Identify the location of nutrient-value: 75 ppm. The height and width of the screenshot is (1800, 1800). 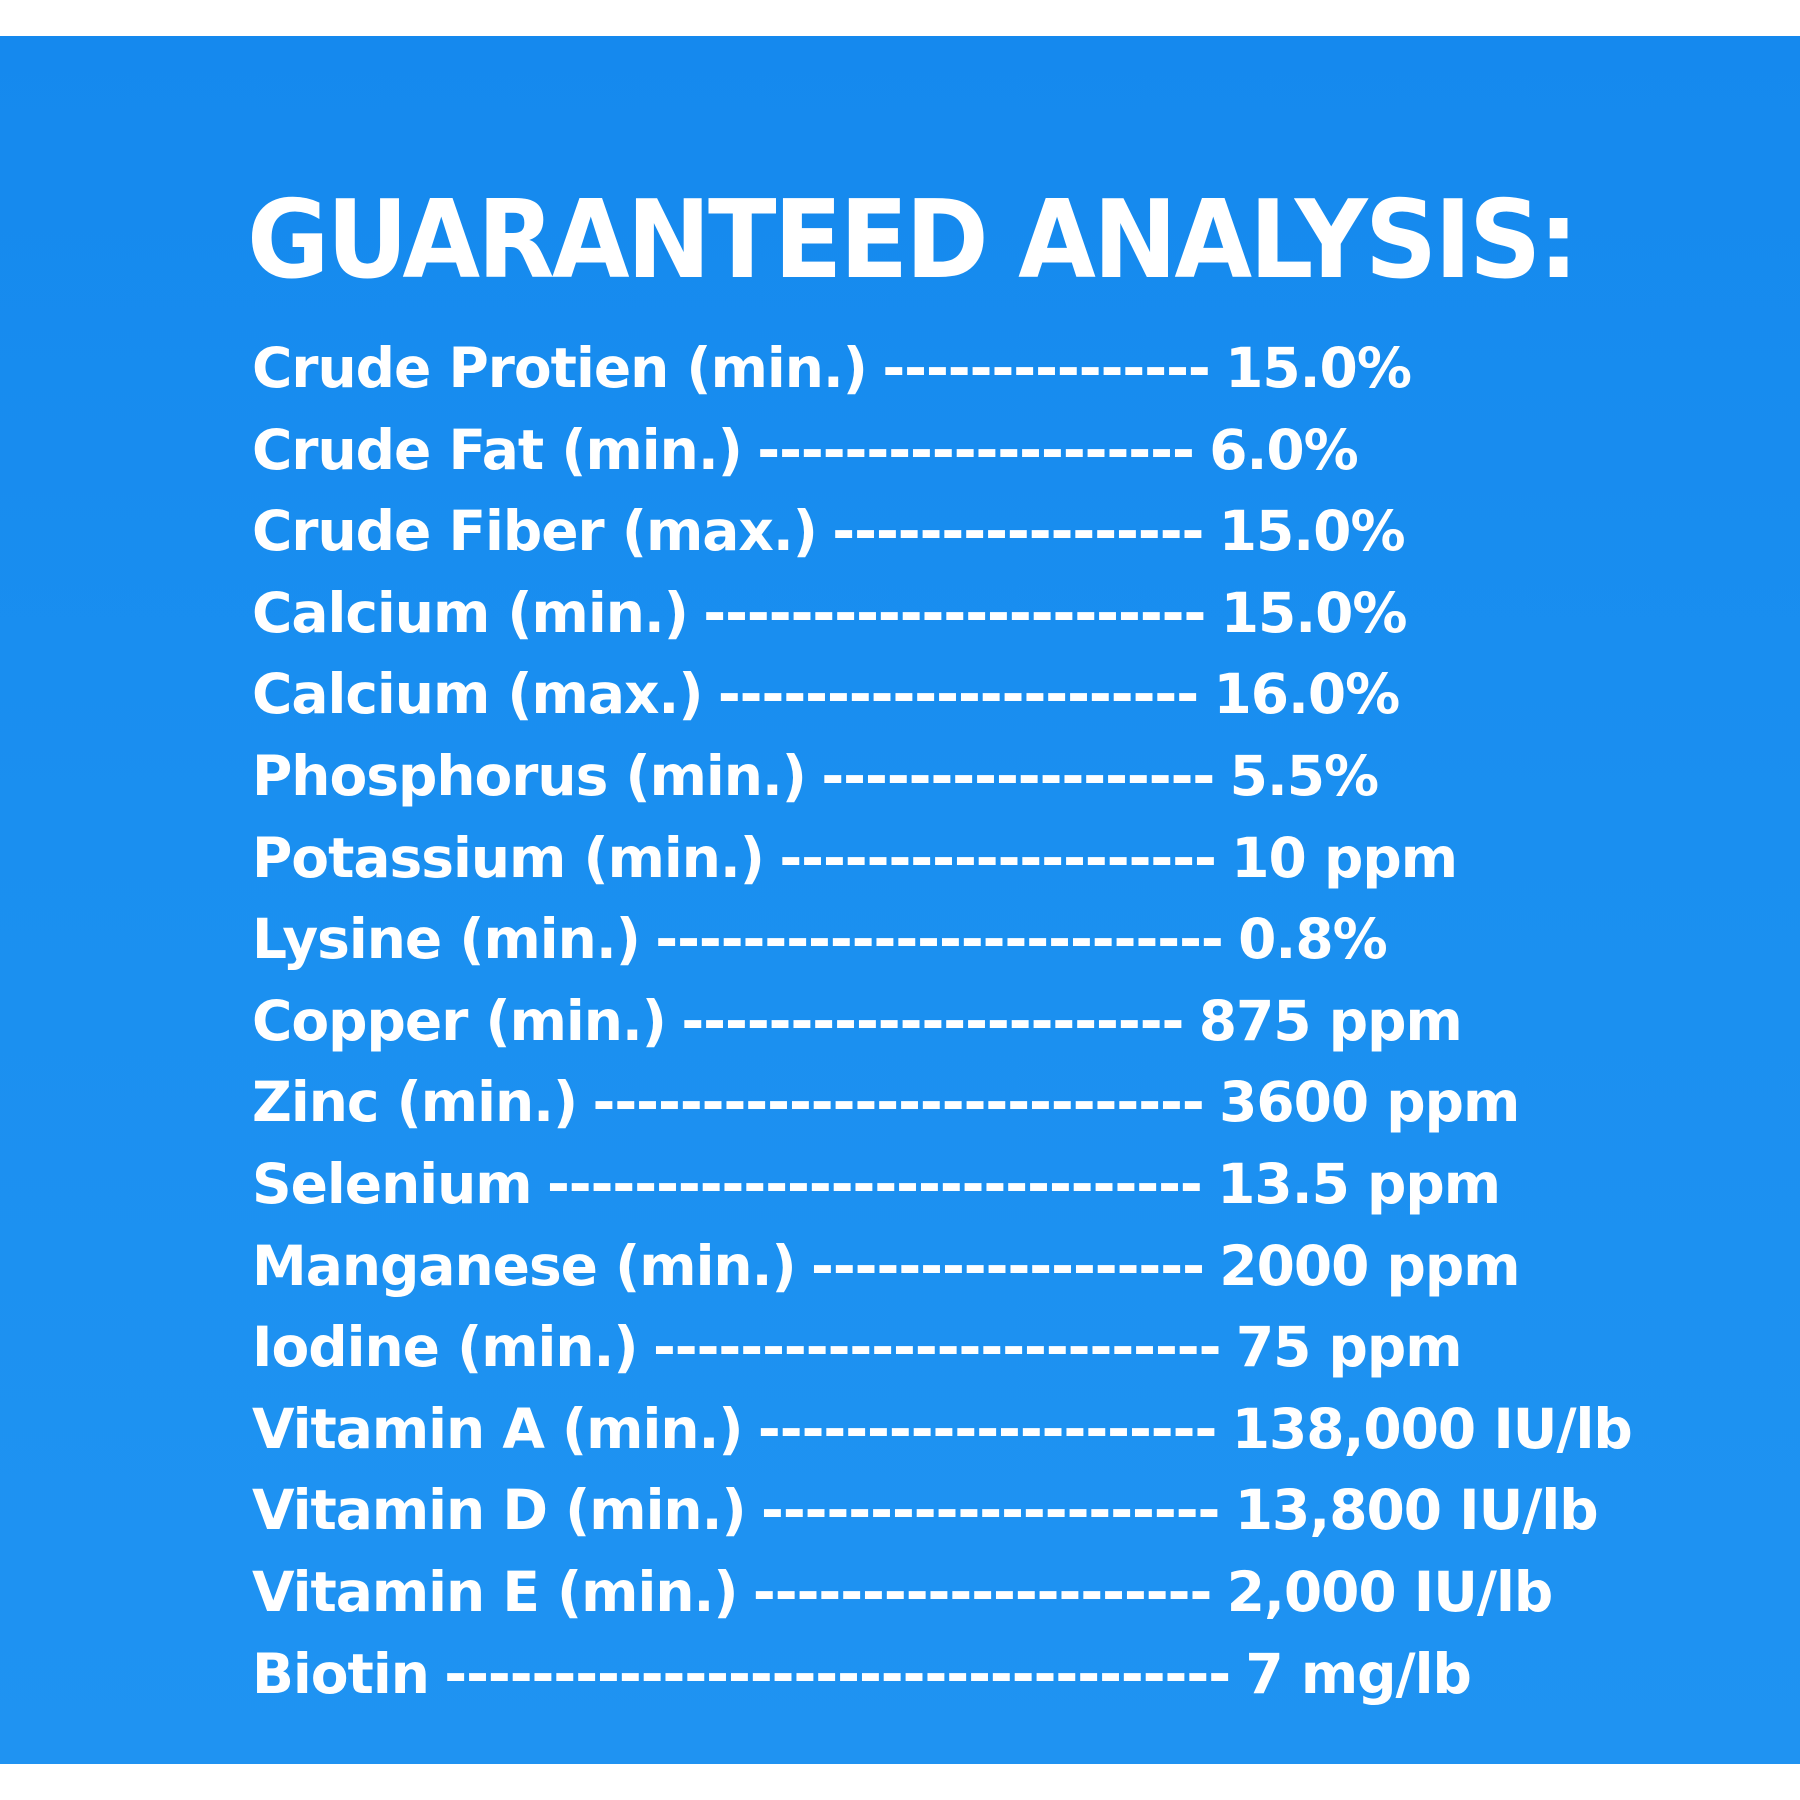
(1349, 1347).